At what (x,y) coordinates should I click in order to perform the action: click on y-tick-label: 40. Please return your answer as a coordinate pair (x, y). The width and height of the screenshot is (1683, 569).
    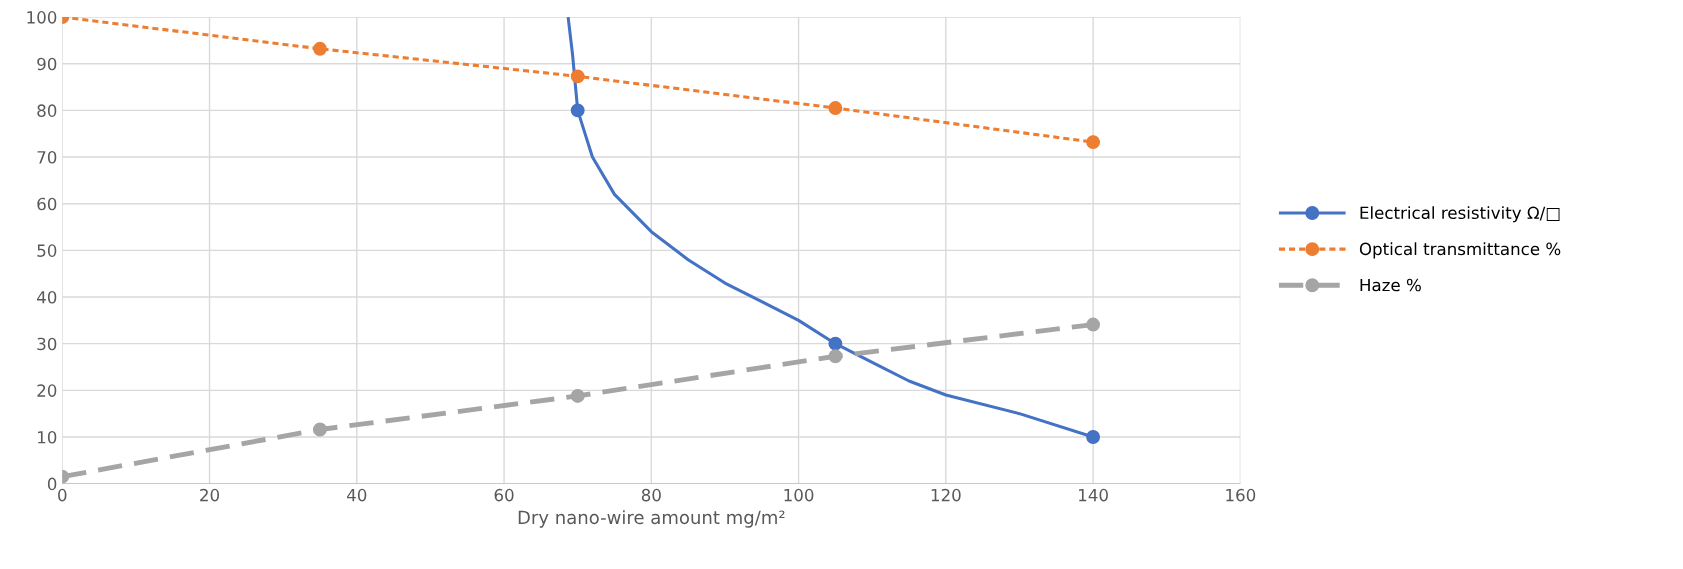
    Looking at the image, I should click on (47, 297).